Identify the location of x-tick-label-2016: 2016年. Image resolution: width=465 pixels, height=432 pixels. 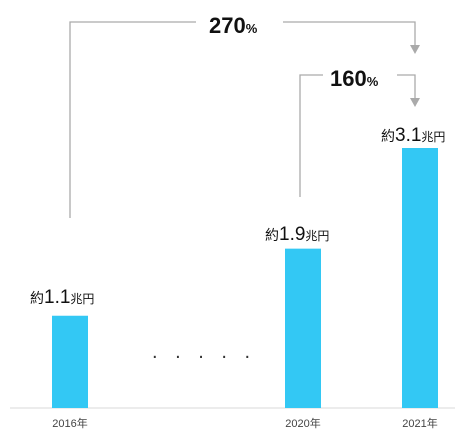
(69, 423).